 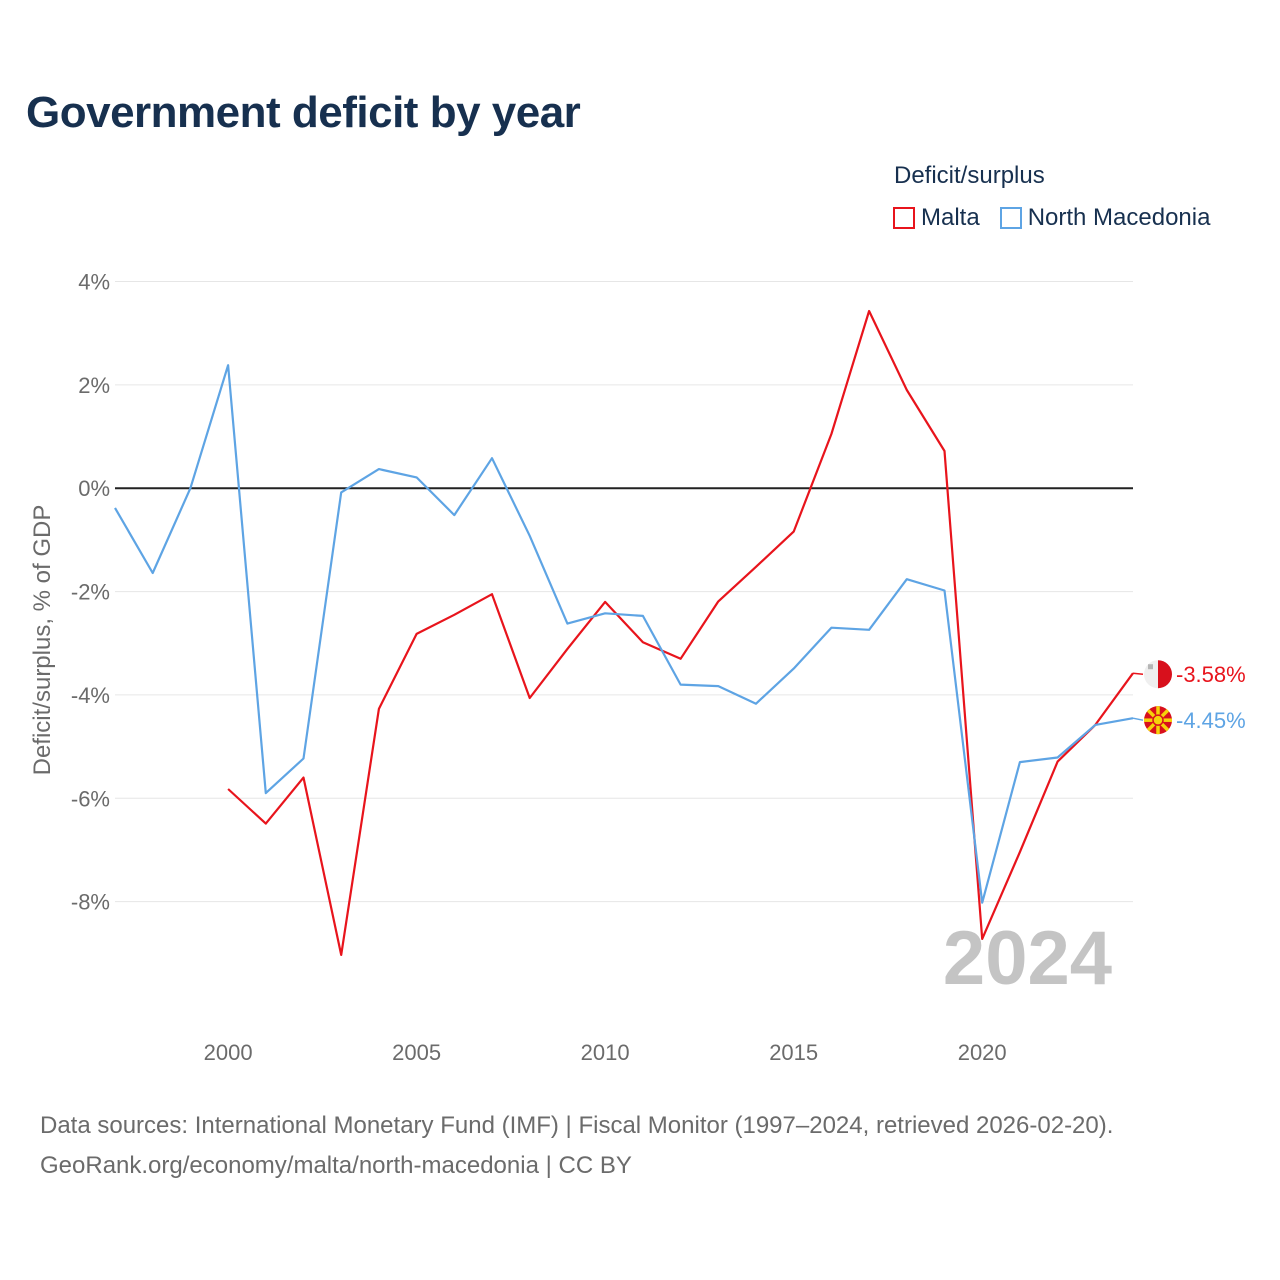 I want to click on series-end-markers: -3.58% -4.45%, so click(x=1189, y=697).